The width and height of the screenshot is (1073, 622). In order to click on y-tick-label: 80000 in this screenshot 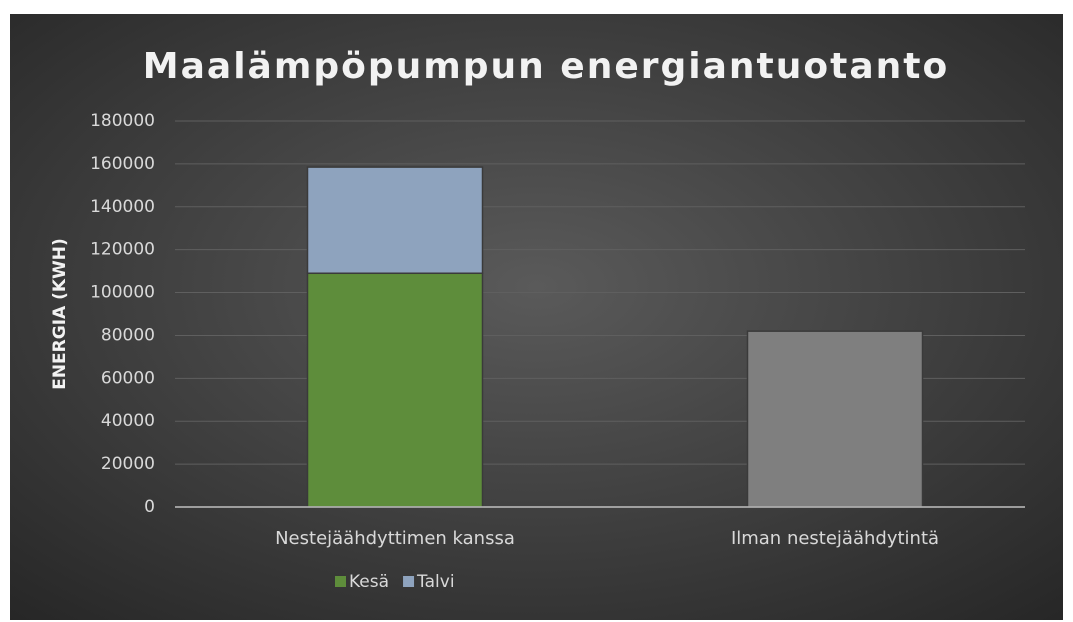, I will do `click(128, 335)`.